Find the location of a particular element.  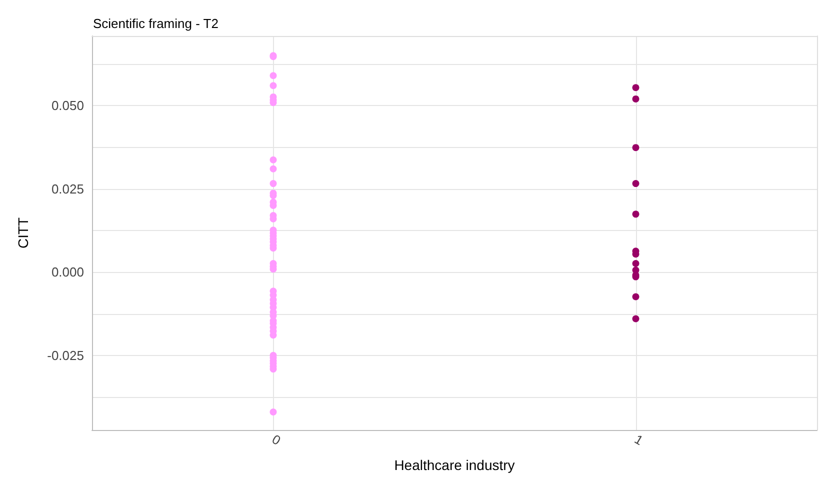

x-tick-label: 1 is located at coordinates (639, 440).